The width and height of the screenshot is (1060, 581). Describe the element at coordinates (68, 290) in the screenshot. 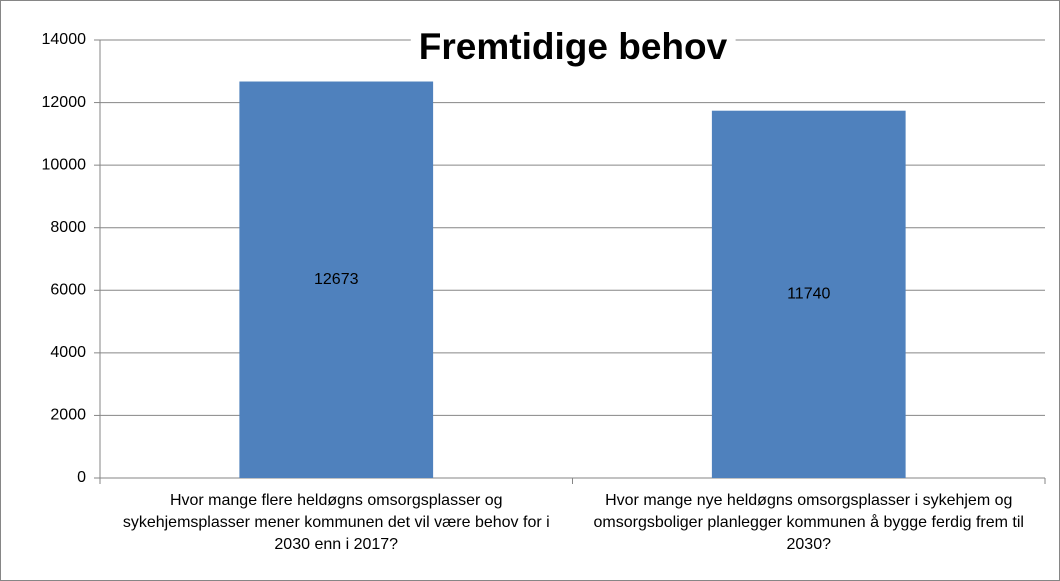

I see `y-tick-label: 6000` at that location.